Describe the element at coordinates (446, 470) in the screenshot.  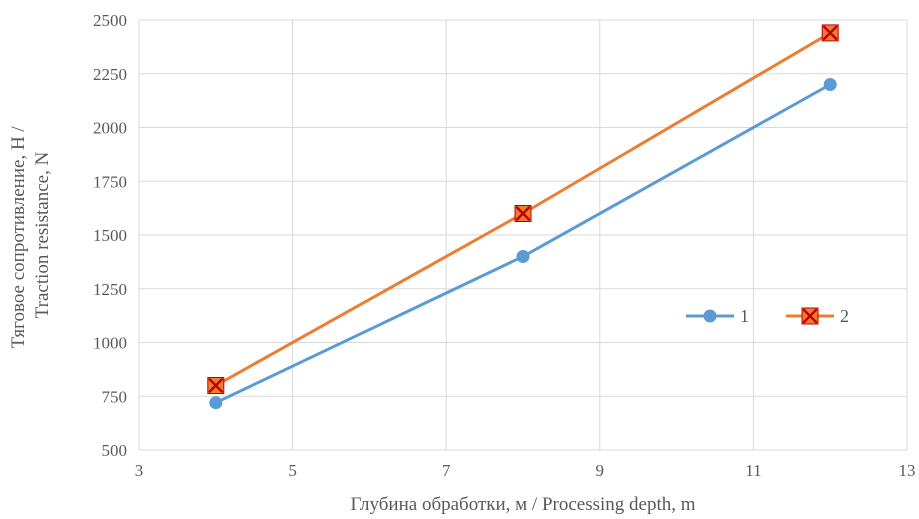
I see `x-tick-label: 7` at that location.